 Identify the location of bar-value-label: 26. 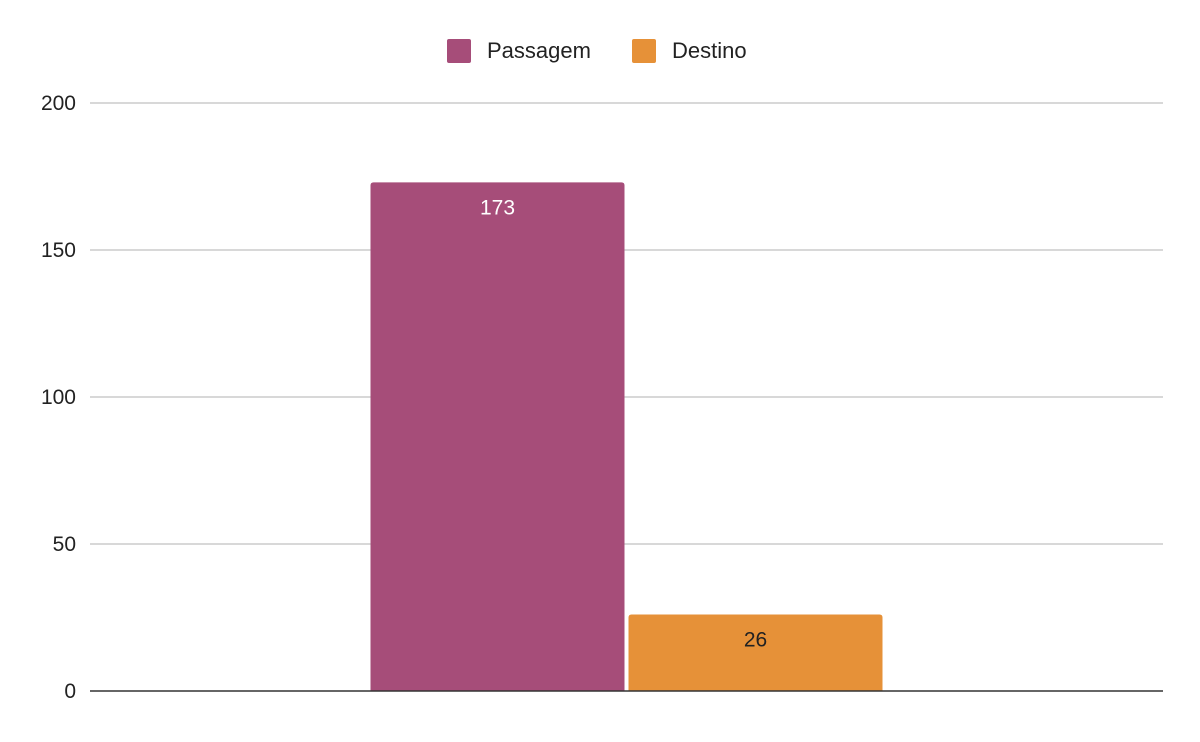
(755, 640).